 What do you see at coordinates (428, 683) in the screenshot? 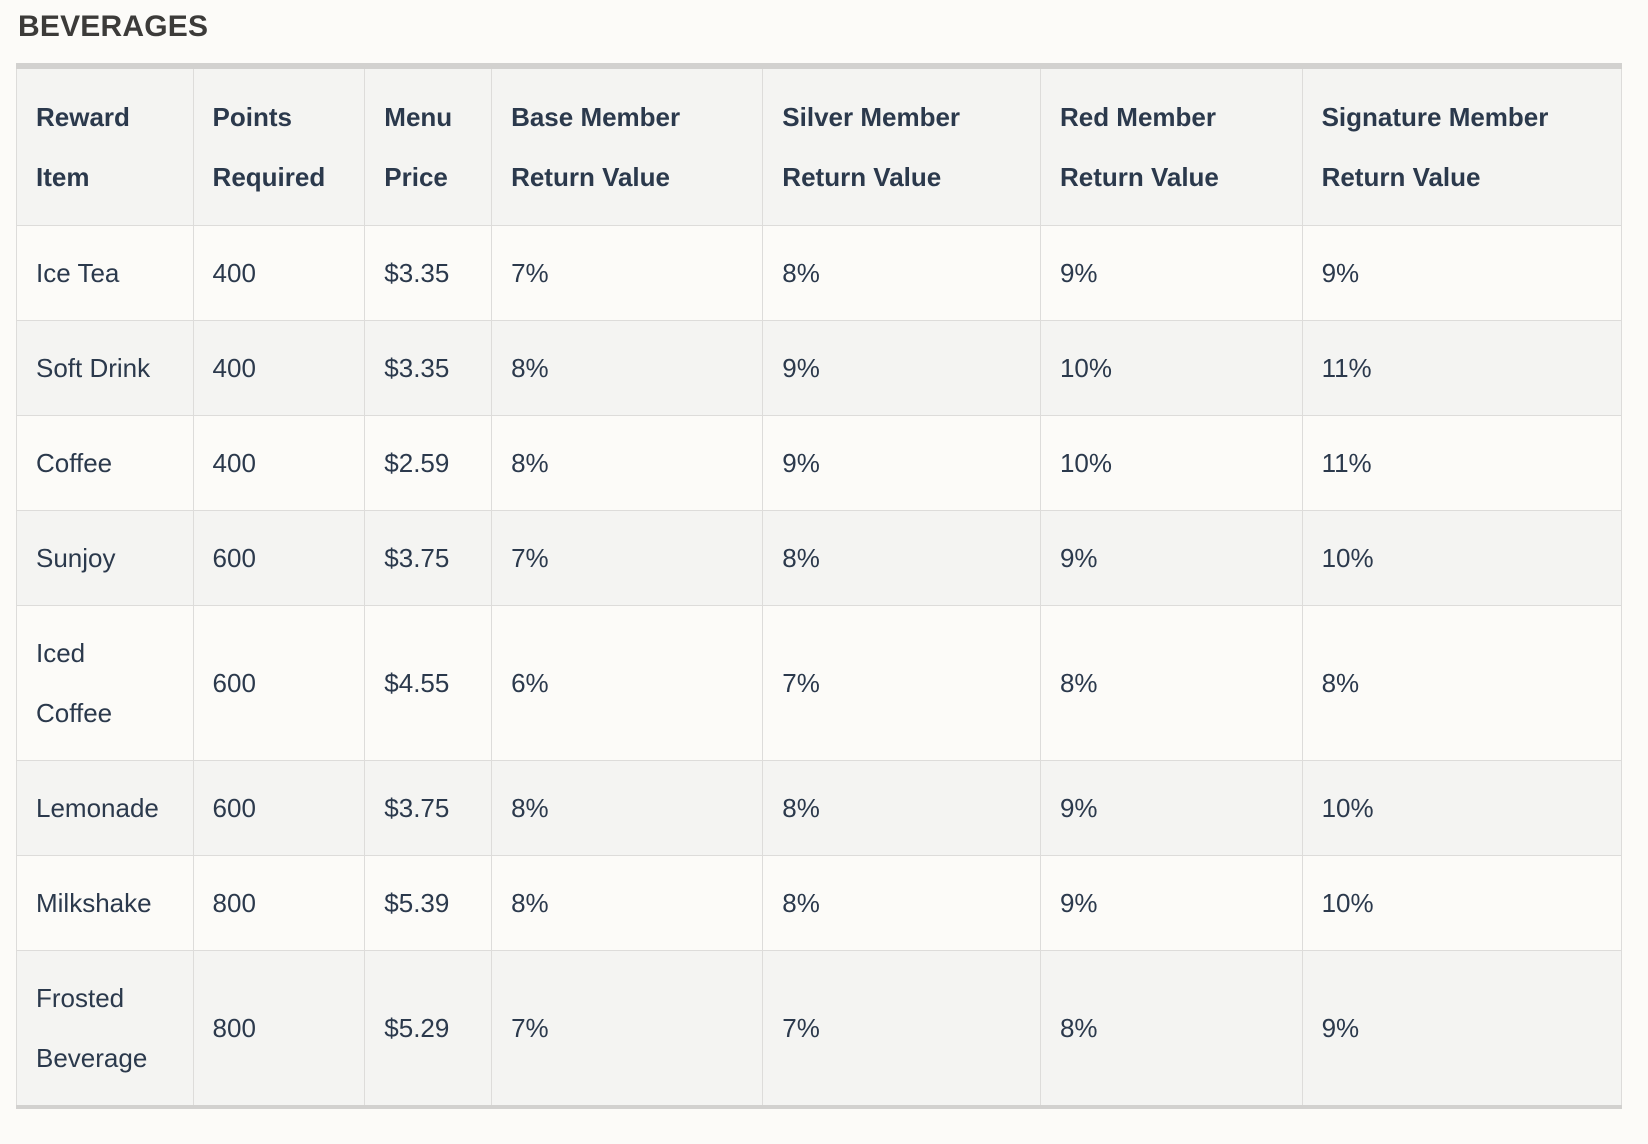
I see `cell-menu-price: $4.55` at bounding box center [428, 683].